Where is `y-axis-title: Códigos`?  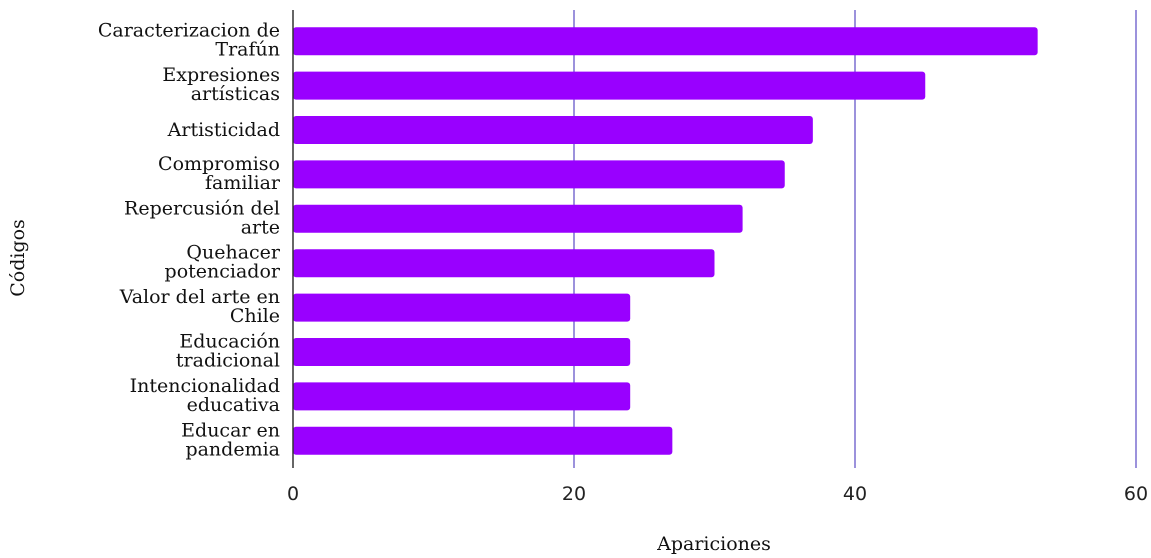 y-axis-title: Códigos is located at coordinates (18, 258).